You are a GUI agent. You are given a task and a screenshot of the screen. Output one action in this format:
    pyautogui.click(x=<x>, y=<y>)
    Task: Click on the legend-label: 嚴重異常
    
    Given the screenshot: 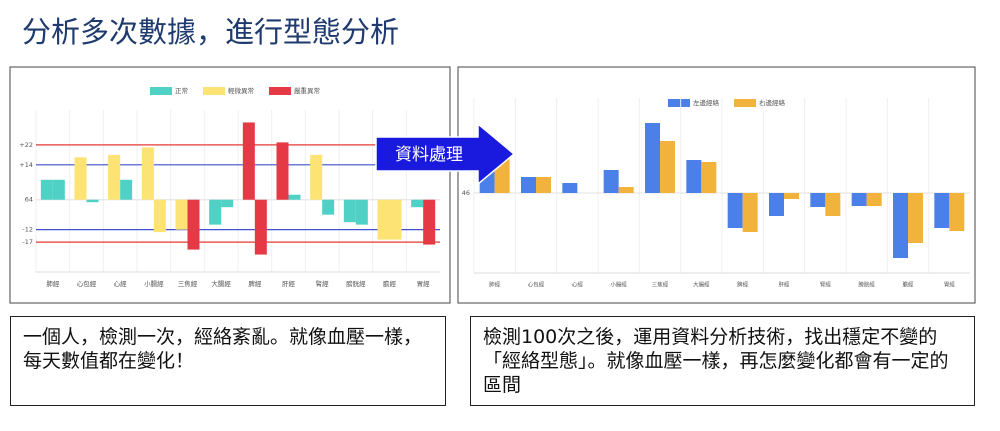 What is the action you would take?
    pyautogui.click(x=307, y=90)
    